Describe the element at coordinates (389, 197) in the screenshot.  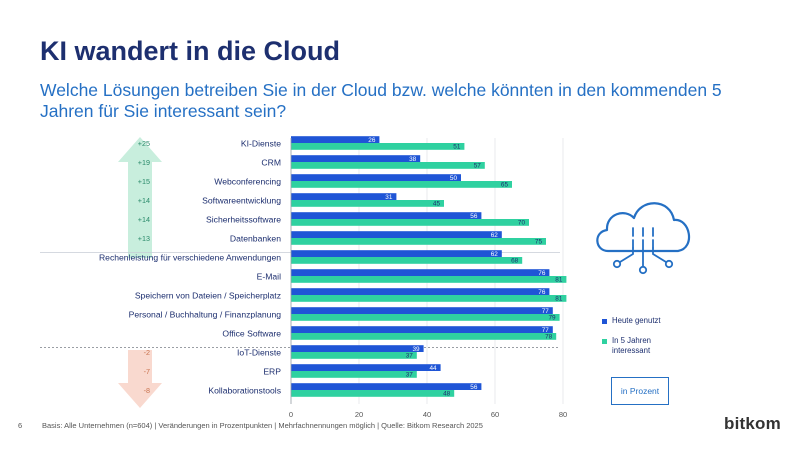
I see `bar-today-value: 31` at that location.